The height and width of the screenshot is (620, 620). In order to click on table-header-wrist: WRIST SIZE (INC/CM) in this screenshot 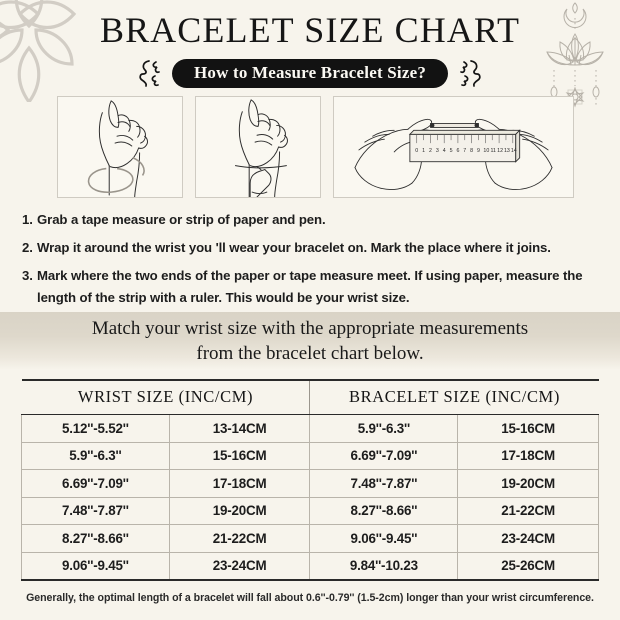, I will do `click(165, 397)`.